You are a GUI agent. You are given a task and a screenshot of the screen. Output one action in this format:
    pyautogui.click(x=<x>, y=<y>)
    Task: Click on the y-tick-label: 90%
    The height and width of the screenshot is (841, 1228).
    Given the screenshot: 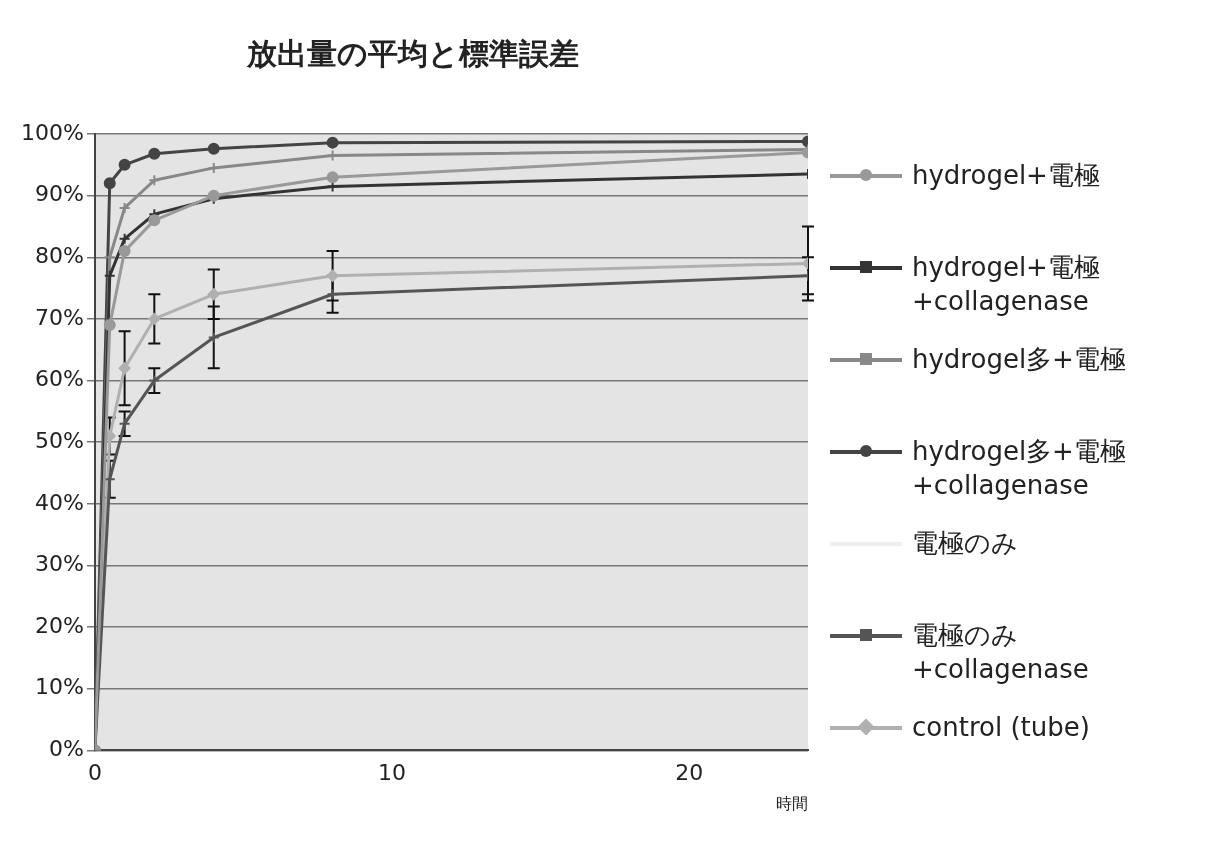 What is the action you would take?
    pyautogui.click(x=59, y=194)
    